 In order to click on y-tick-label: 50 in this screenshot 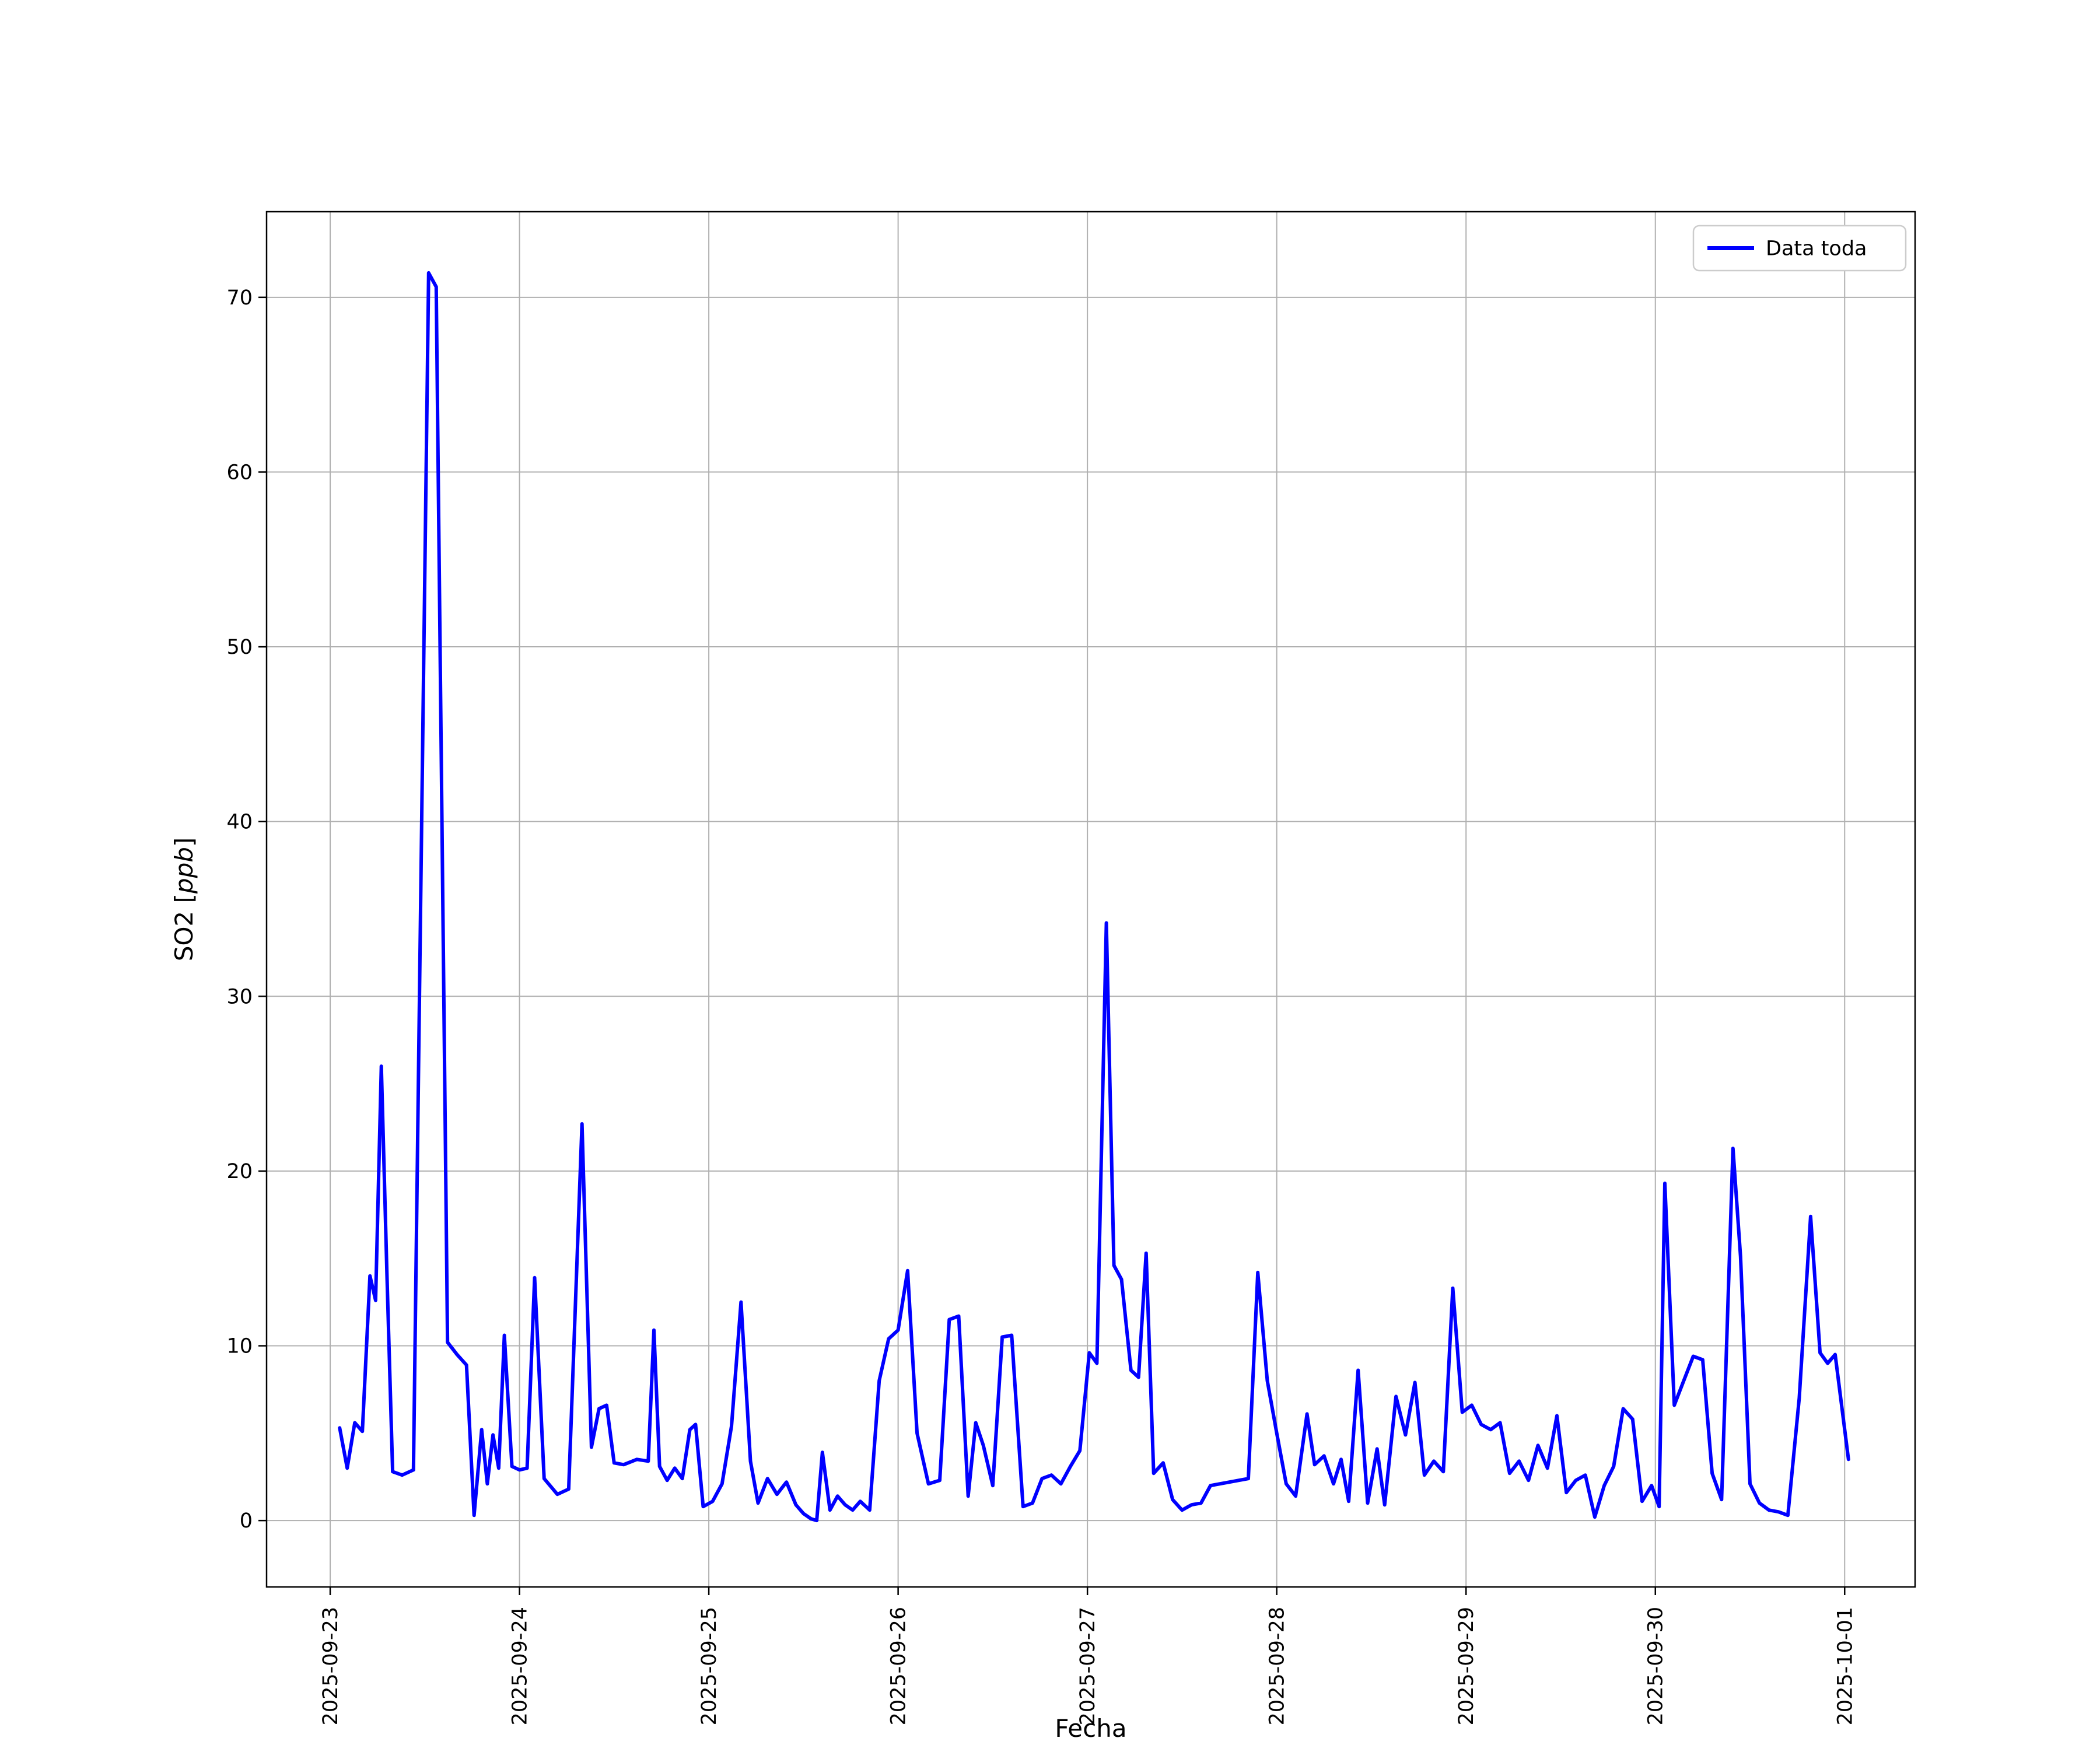, I will do `click(239, 647)`.